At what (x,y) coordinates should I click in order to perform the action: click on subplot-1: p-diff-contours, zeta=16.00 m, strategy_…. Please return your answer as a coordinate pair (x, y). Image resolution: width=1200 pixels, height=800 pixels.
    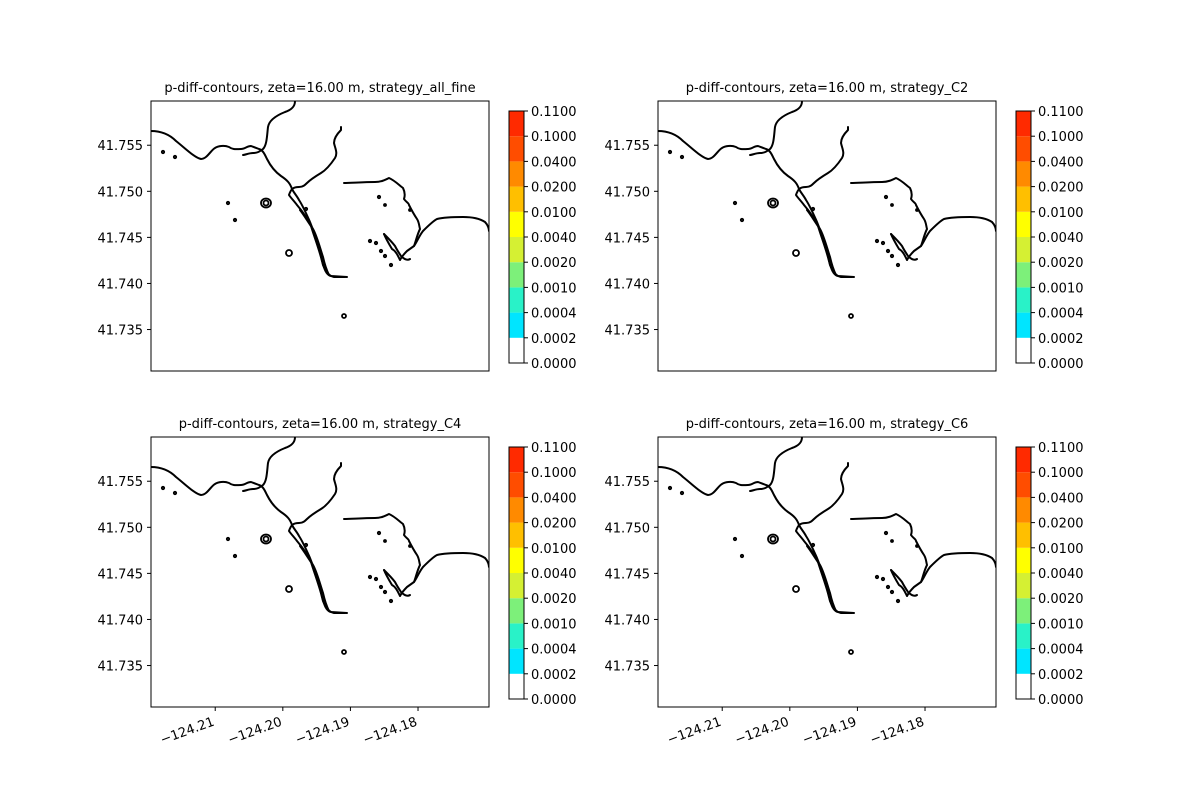
    Looking at the image, I should click on (337, 226).